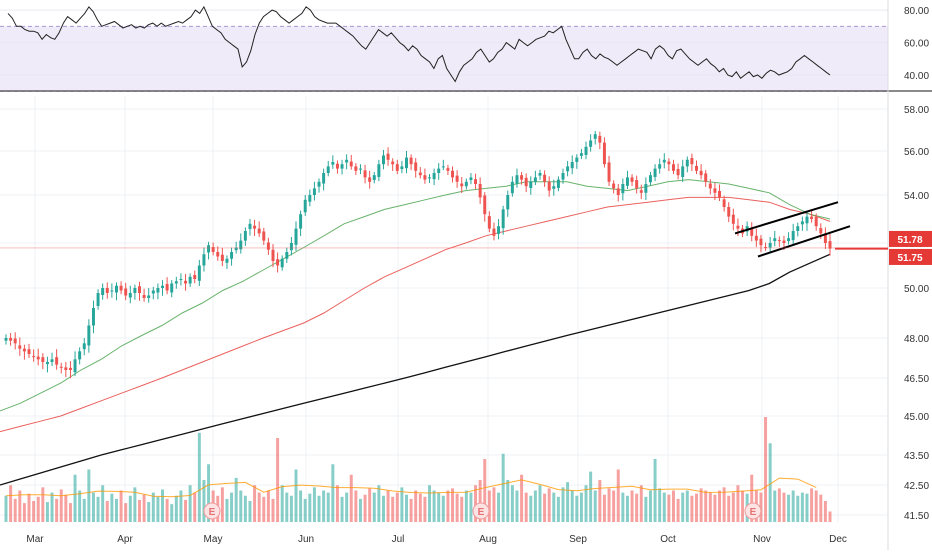  Describe the element at coordinates (436, 539) in the screenshot. I see `time-x-axis: Mar Apr May Jun Jul Aug Sep Oct Nov Dec` at that location.